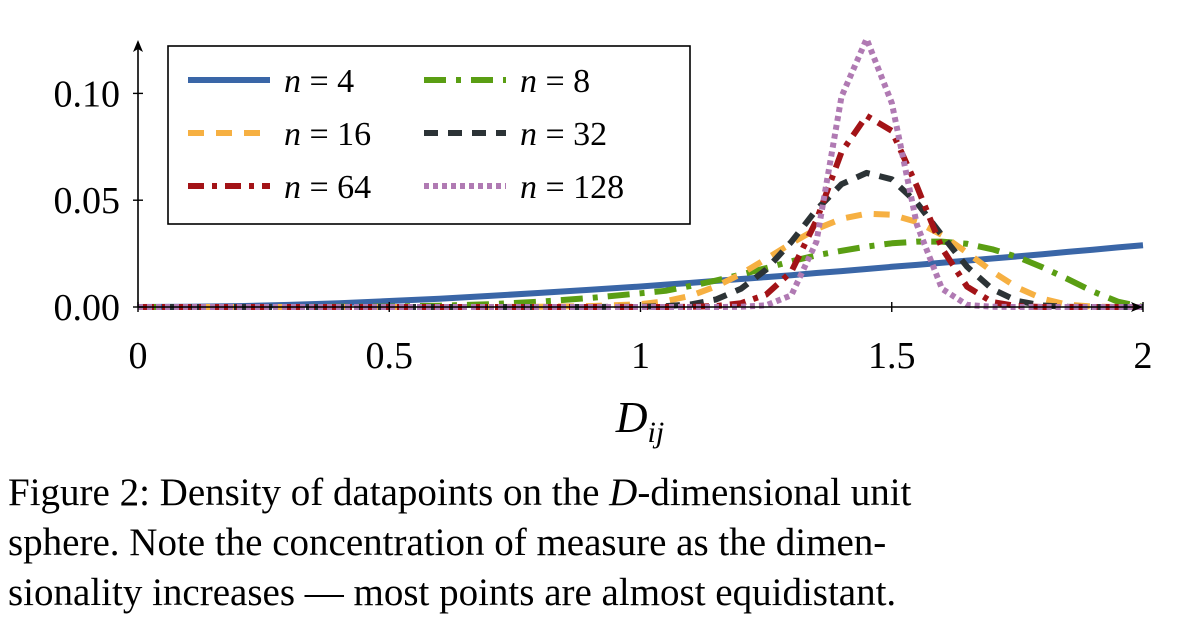  I want to click on y-tick-label: 0.05, so click(87, 201).